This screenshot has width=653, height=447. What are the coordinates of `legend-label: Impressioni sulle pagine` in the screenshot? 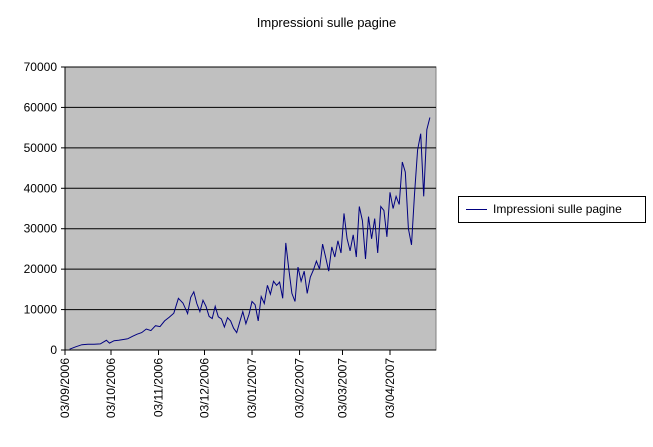 It's located at (557, 209).